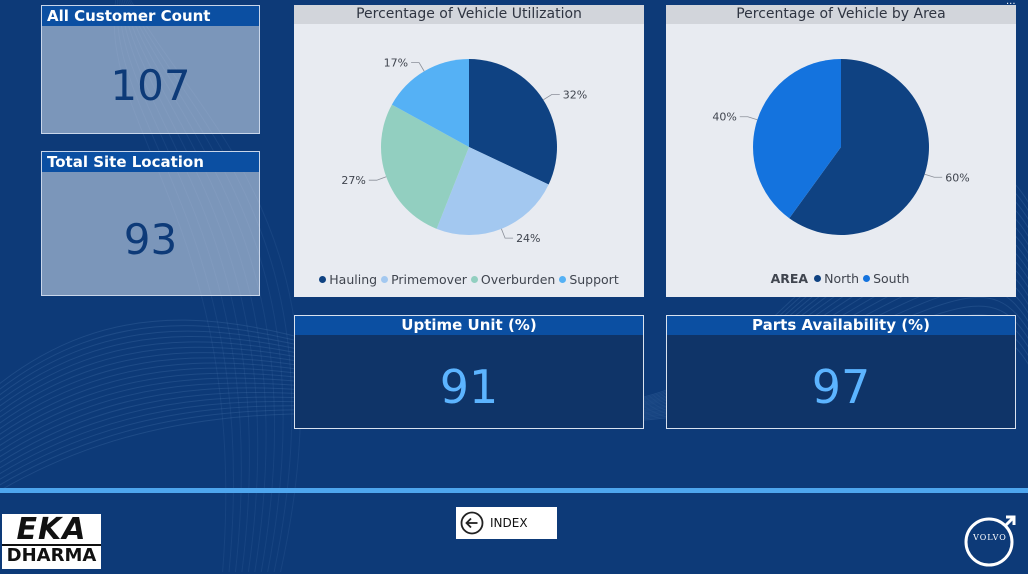 The width and height of the screenshot is (1028, 574). I want to click on legend-label: Overburden, so click(518, 279).